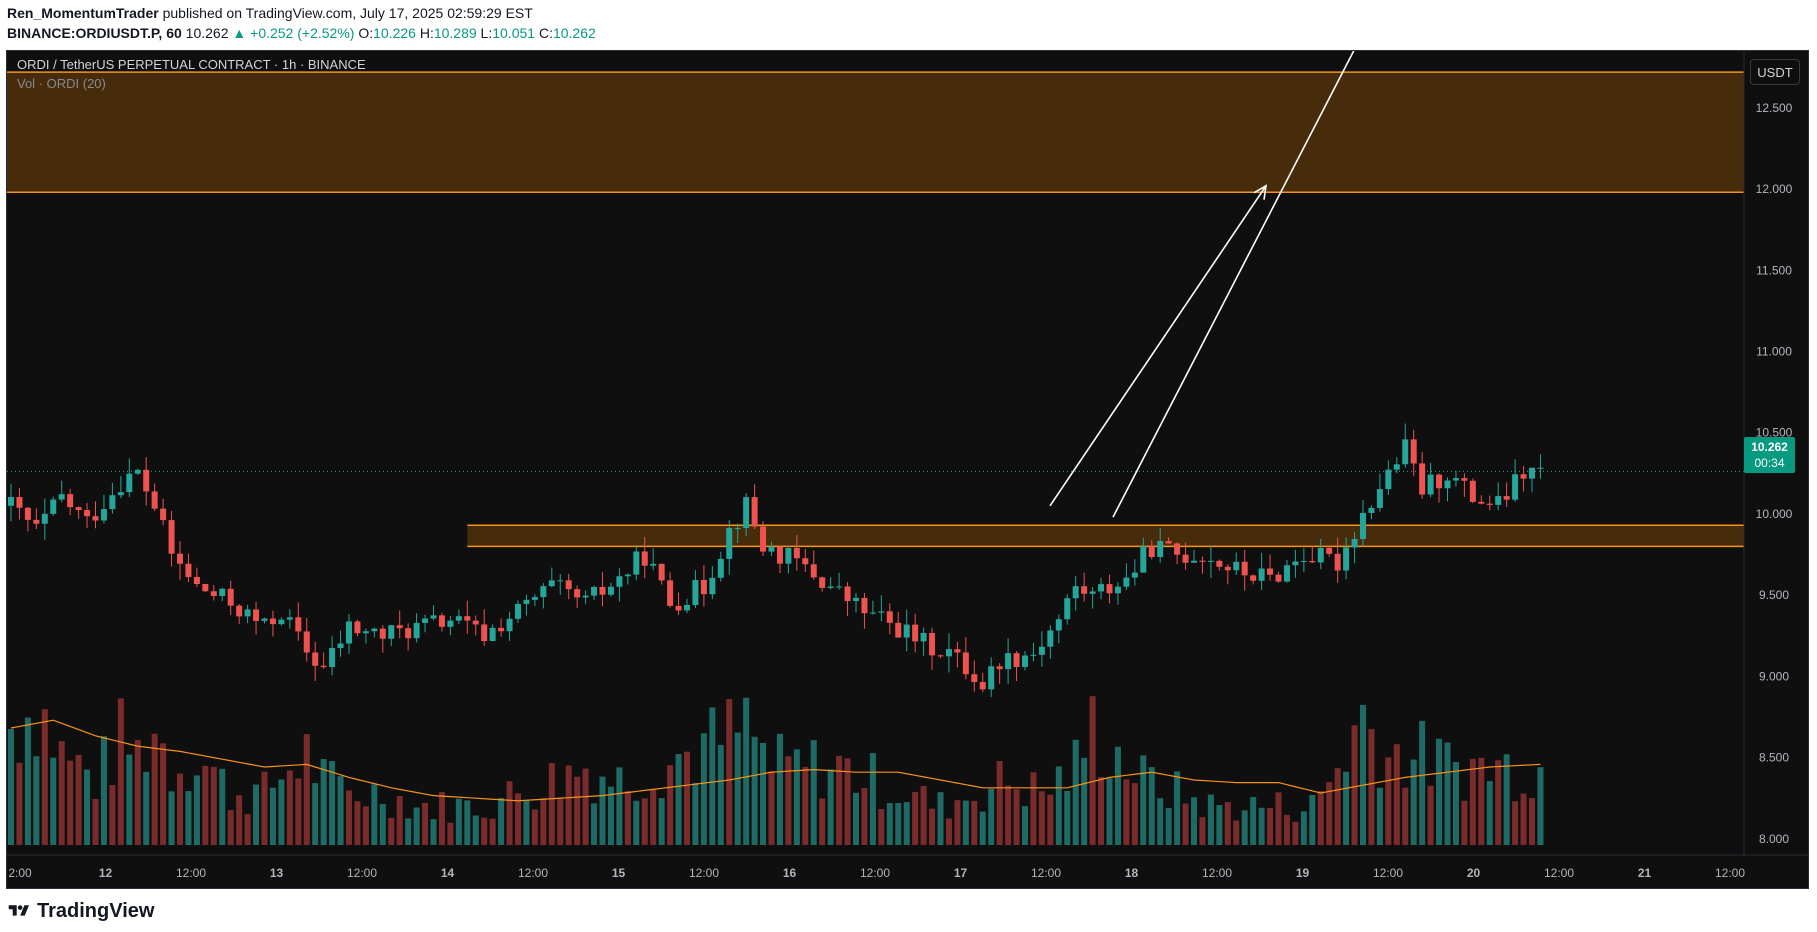 Image resolution: width=1817 pixels, height=932 pixels. What do you see at coordinates (486, 33) in the screenshot?
I see `low-label: L:` at bounding box center [486, 33].